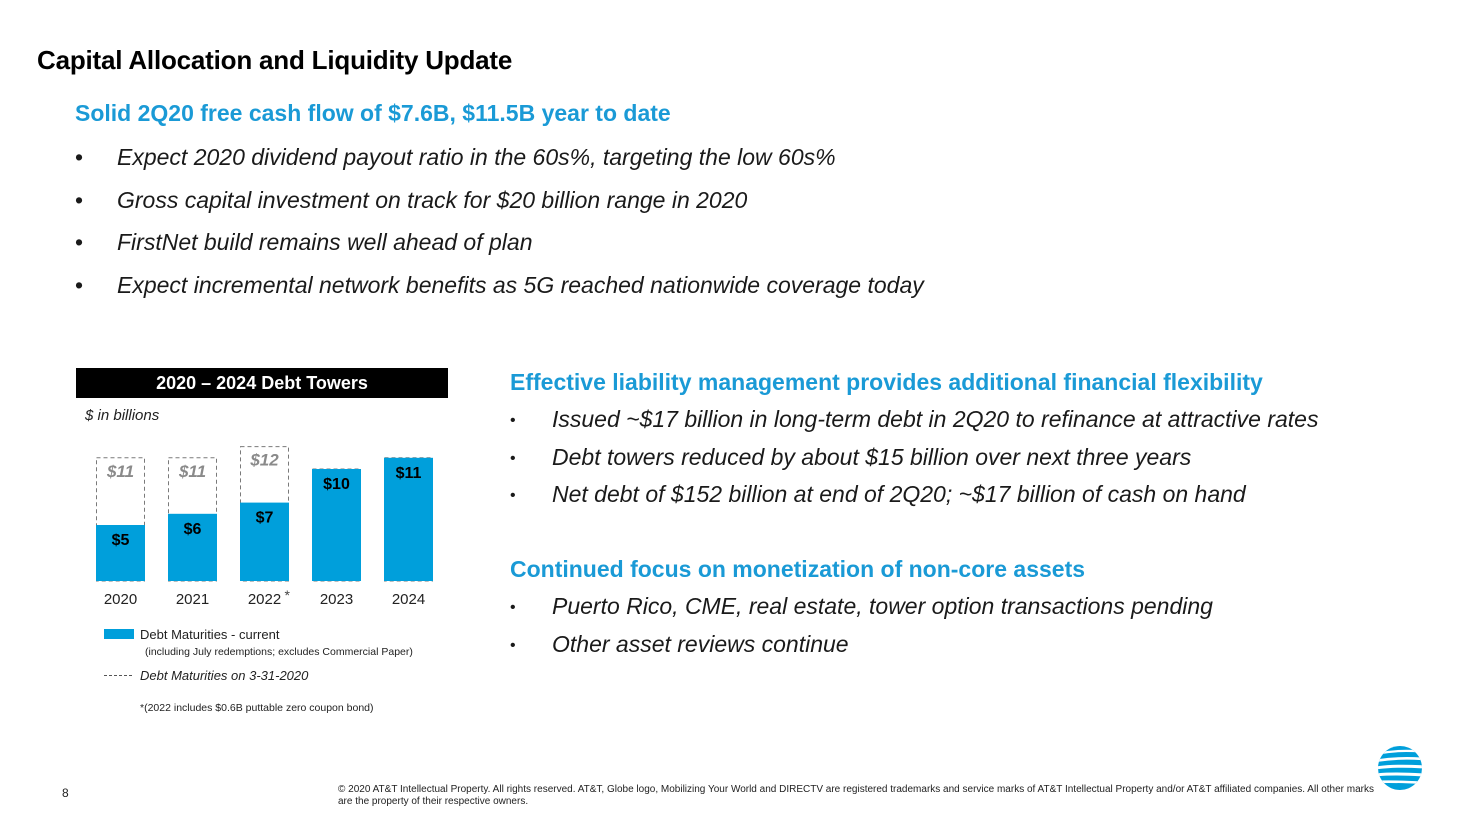 This screenshot has height=832, width=1479. Describe the element at coordinates (120, 553) in the screenshot. I see `bar-current-2020` at that location.